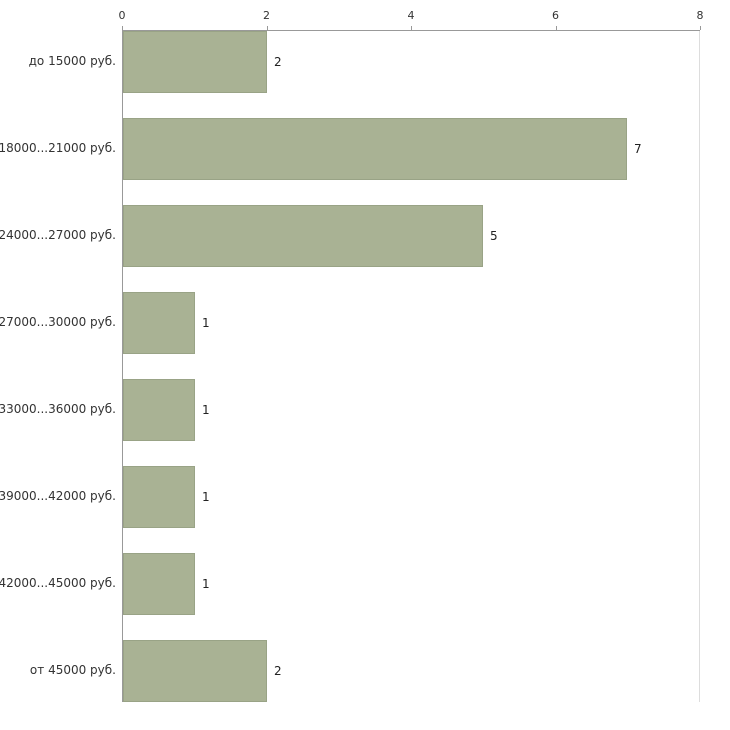  Describe the element at coordinates (58, 322) in the screenshot. I see `category-label: 27000...30000 руб.` at that location.